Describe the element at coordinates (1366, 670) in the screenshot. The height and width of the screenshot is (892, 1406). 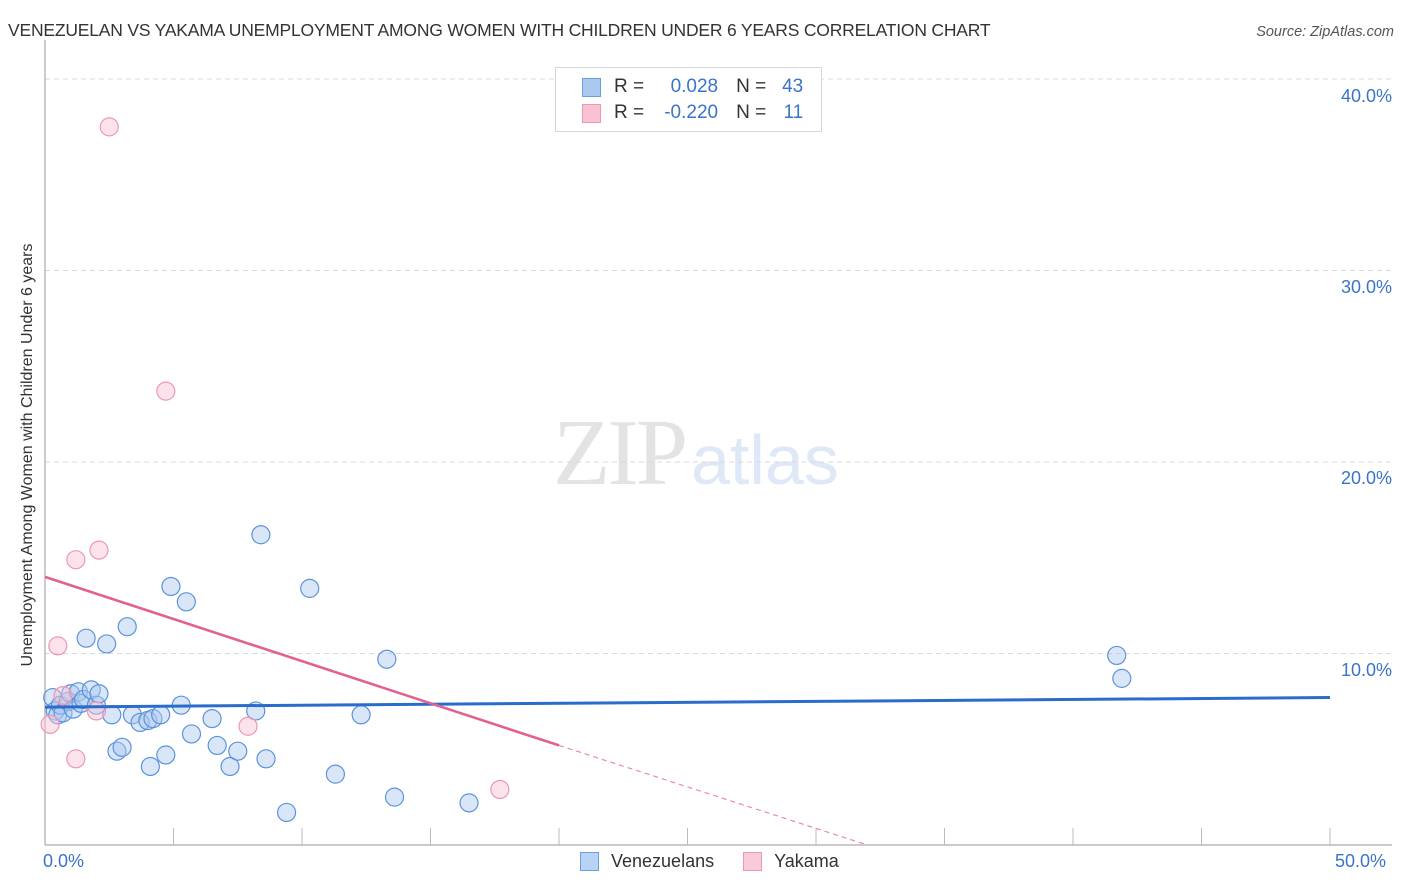
I see `y-tick-10: 10.0%` at that location.